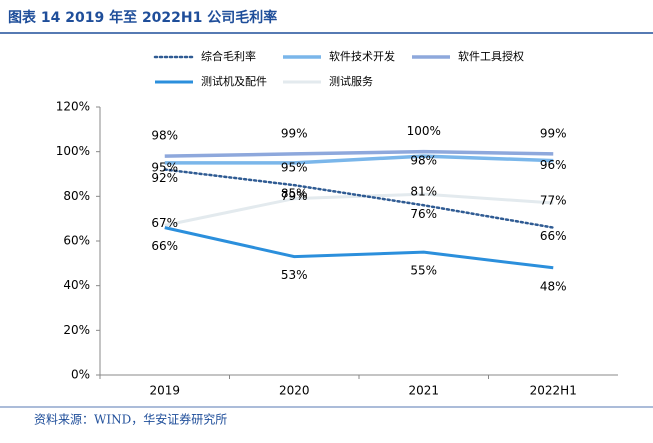 Image resolution: width=653 pixels, height=443 pixels. I want to click on data-label: 100%, so click(424, 131).